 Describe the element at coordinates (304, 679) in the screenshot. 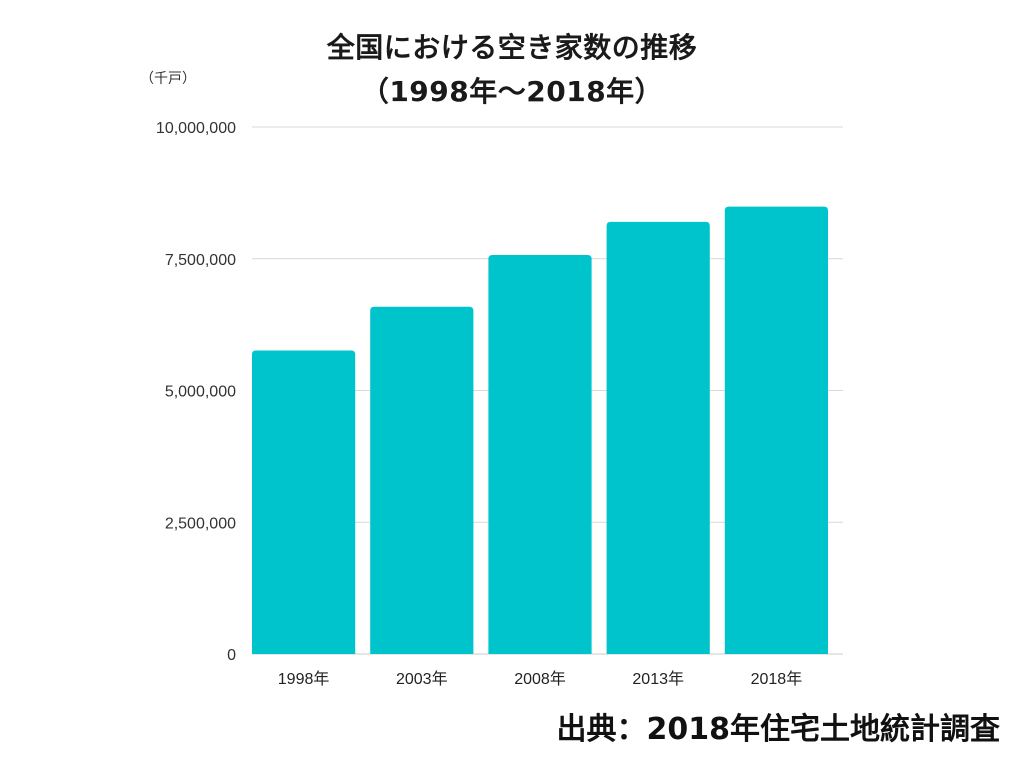

I see `x-category-label: 1998年` at that location.